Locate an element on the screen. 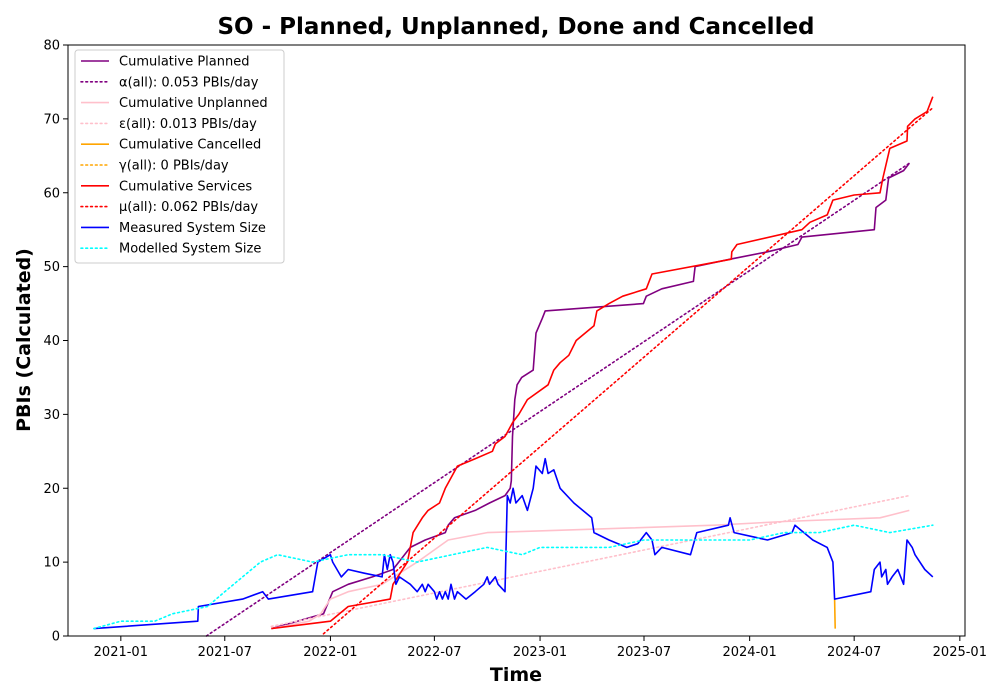 The height and width of the screenshot is (700, 1000). legend-label-cumulative-services: Cumulative Services is located at coordinates (185, 186).